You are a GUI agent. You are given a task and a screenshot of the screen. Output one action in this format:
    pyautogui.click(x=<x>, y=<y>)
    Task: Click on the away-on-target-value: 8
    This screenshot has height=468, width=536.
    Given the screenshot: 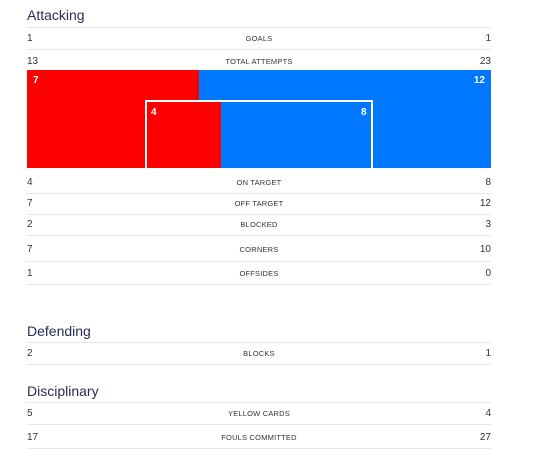 What is the action you would take?
    pyautogui.click(x=364, y=112)
    